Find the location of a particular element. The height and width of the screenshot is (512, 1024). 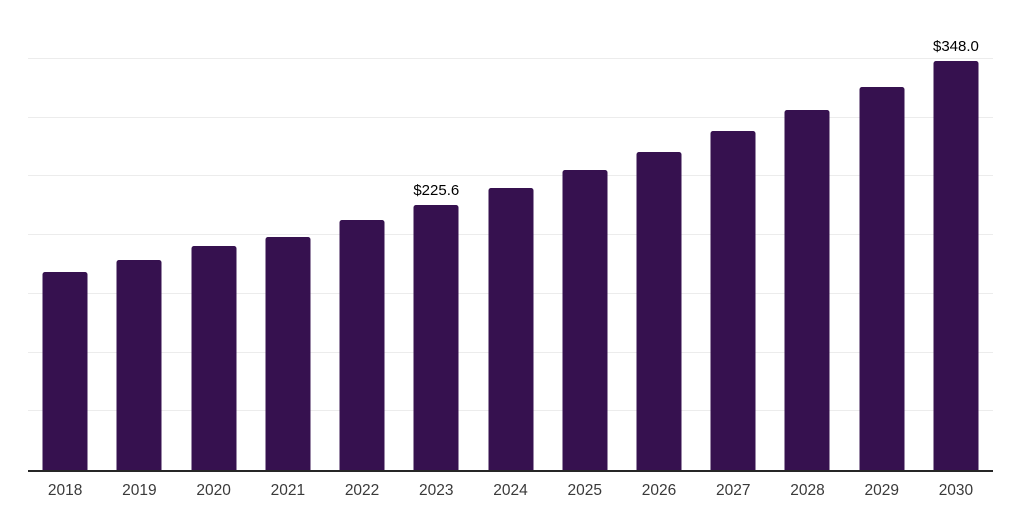

x-axis-line is located at coordinates (510, 471).